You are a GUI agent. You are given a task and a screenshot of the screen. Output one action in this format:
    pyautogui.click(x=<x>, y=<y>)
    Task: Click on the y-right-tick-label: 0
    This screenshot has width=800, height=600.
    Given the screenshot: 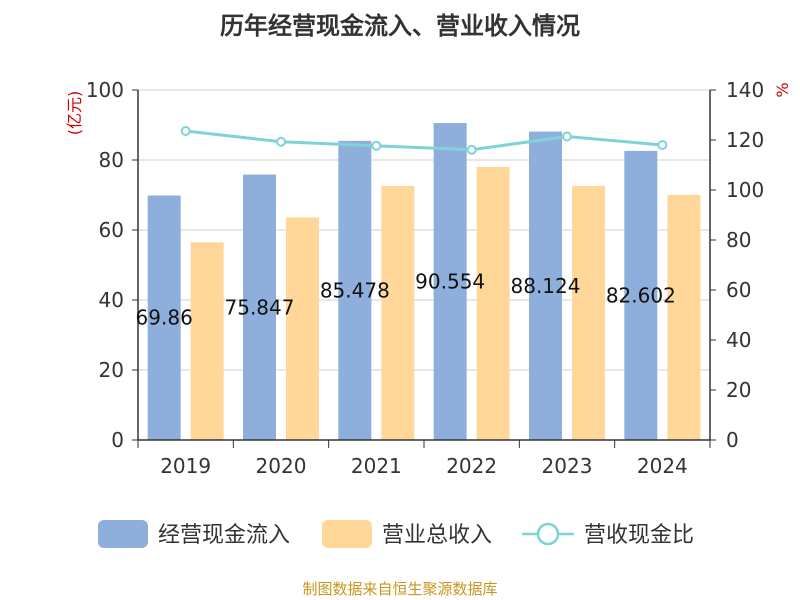 What is the action you would take?
    pyautogui.click(x=732, y=440)
    